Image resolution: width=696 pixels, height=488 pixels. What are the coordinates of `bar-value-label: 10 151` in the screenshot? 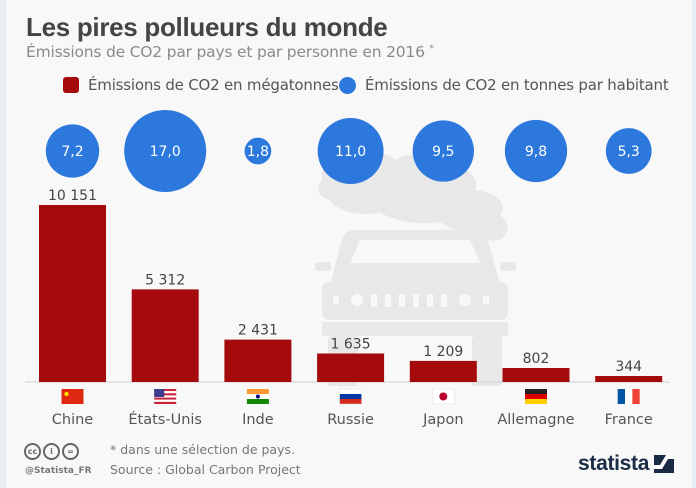 It's located at (72, 196).